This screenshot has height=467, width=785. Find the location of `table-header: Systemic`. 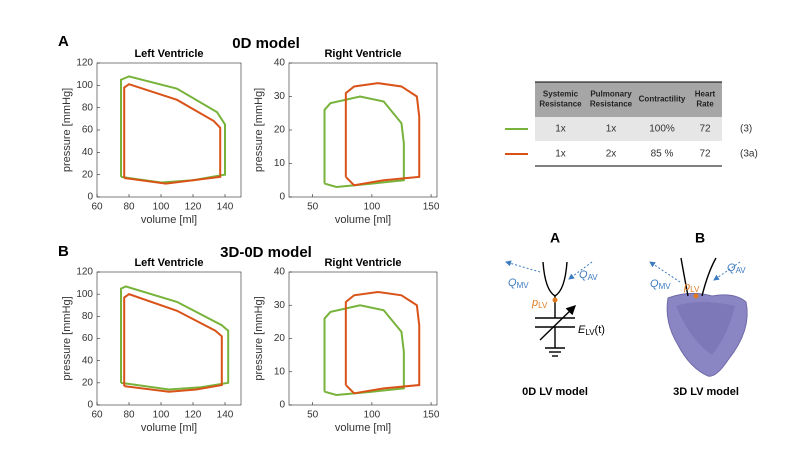

table-header: Systemic is located at coordinates (561, 94).